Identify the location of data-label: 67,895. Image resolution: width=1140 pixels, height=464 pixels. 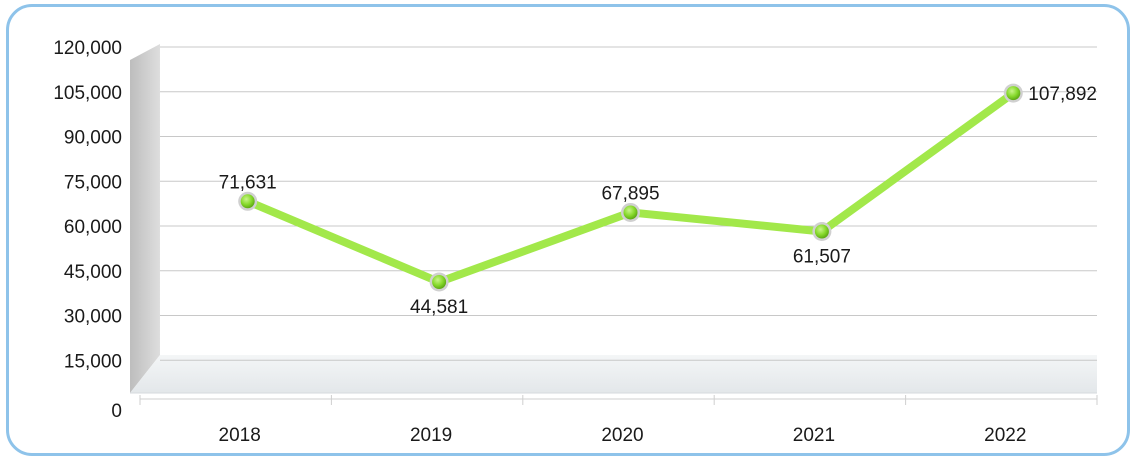
(630, 193).